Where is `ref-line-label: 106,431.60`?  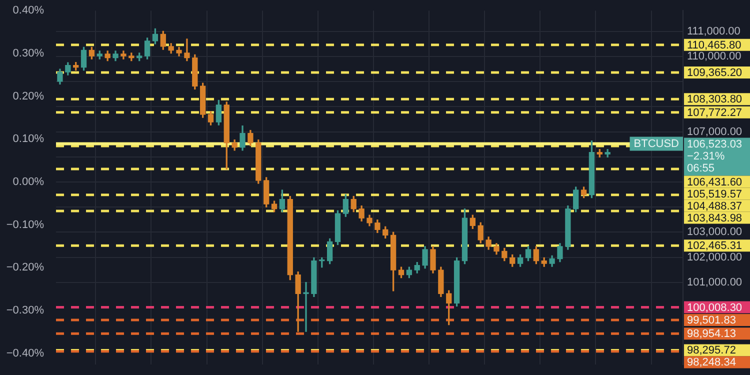
ref-line-label: 106,431.60 is located at coordinates (714, 182).